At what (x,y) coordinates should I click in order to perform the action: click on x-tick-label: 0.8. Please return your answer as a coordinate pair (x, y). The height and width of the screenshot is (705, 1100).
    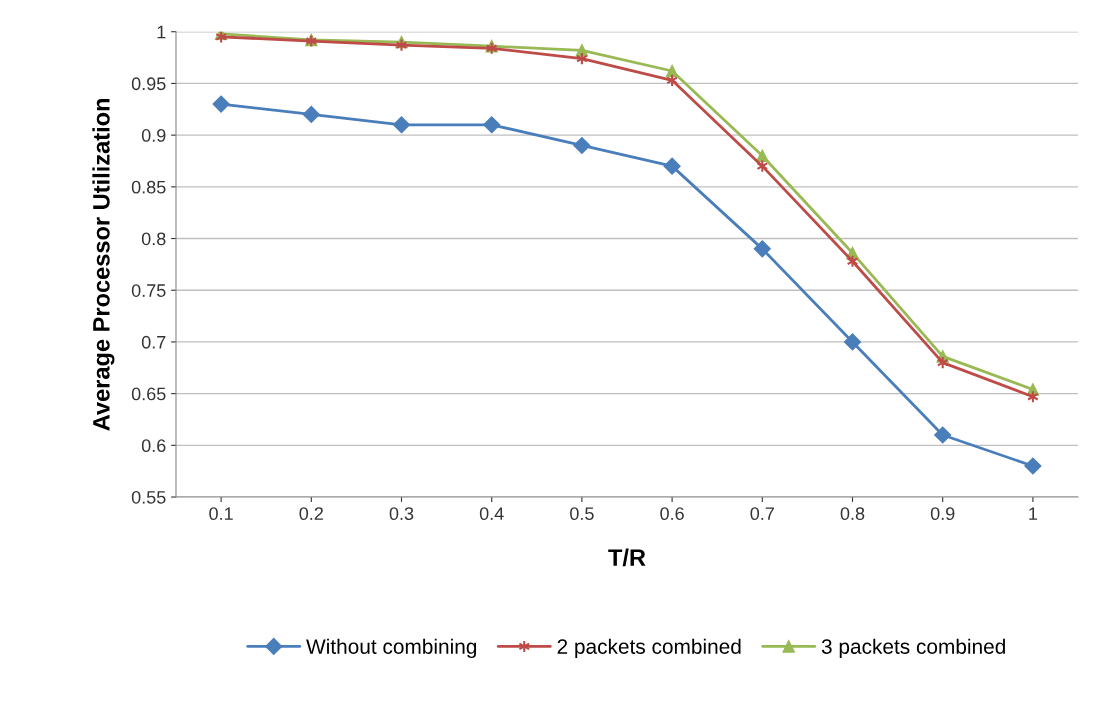
    Looking at the image, I should click on (852, 514).